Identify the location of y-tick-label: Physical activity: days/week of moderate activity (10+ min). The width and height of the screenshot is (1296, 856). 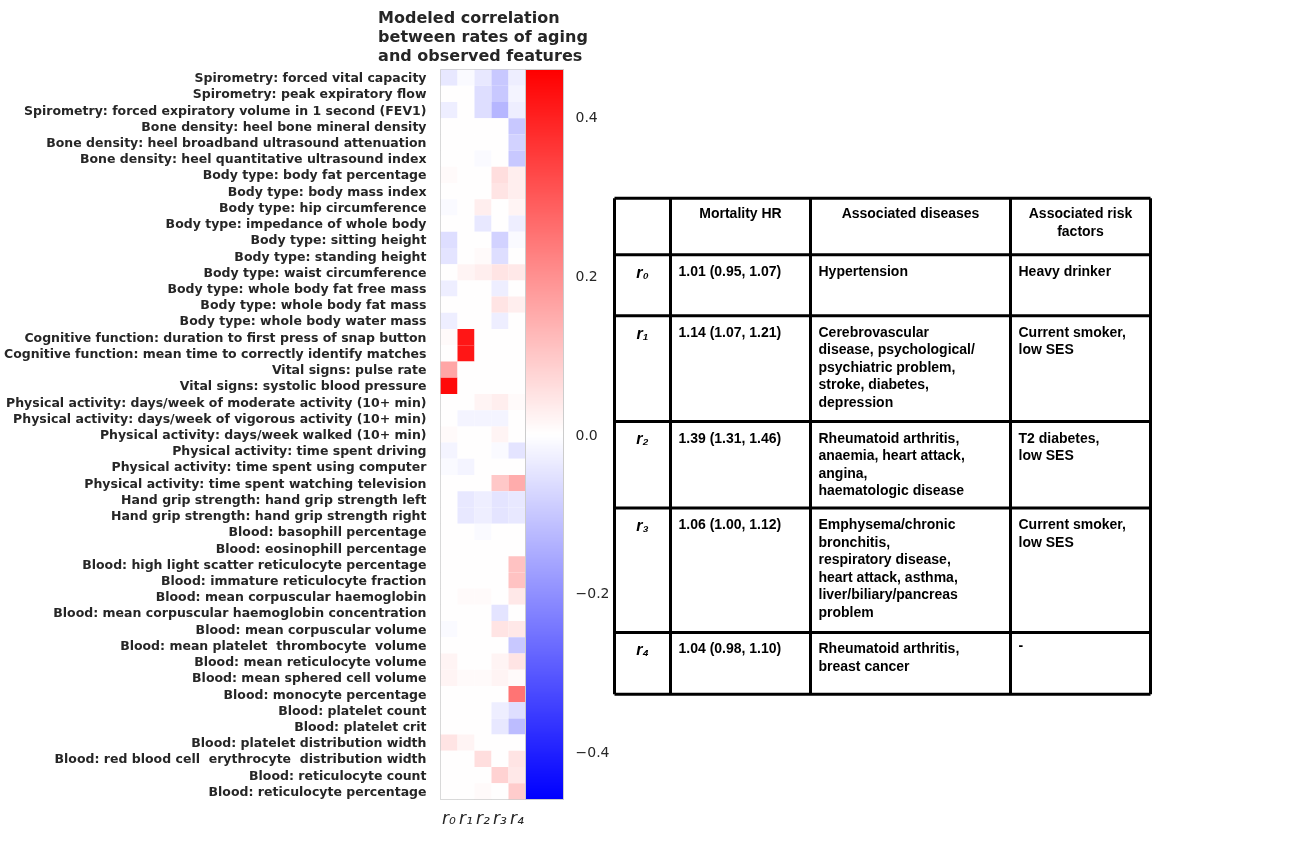
(216, 402).